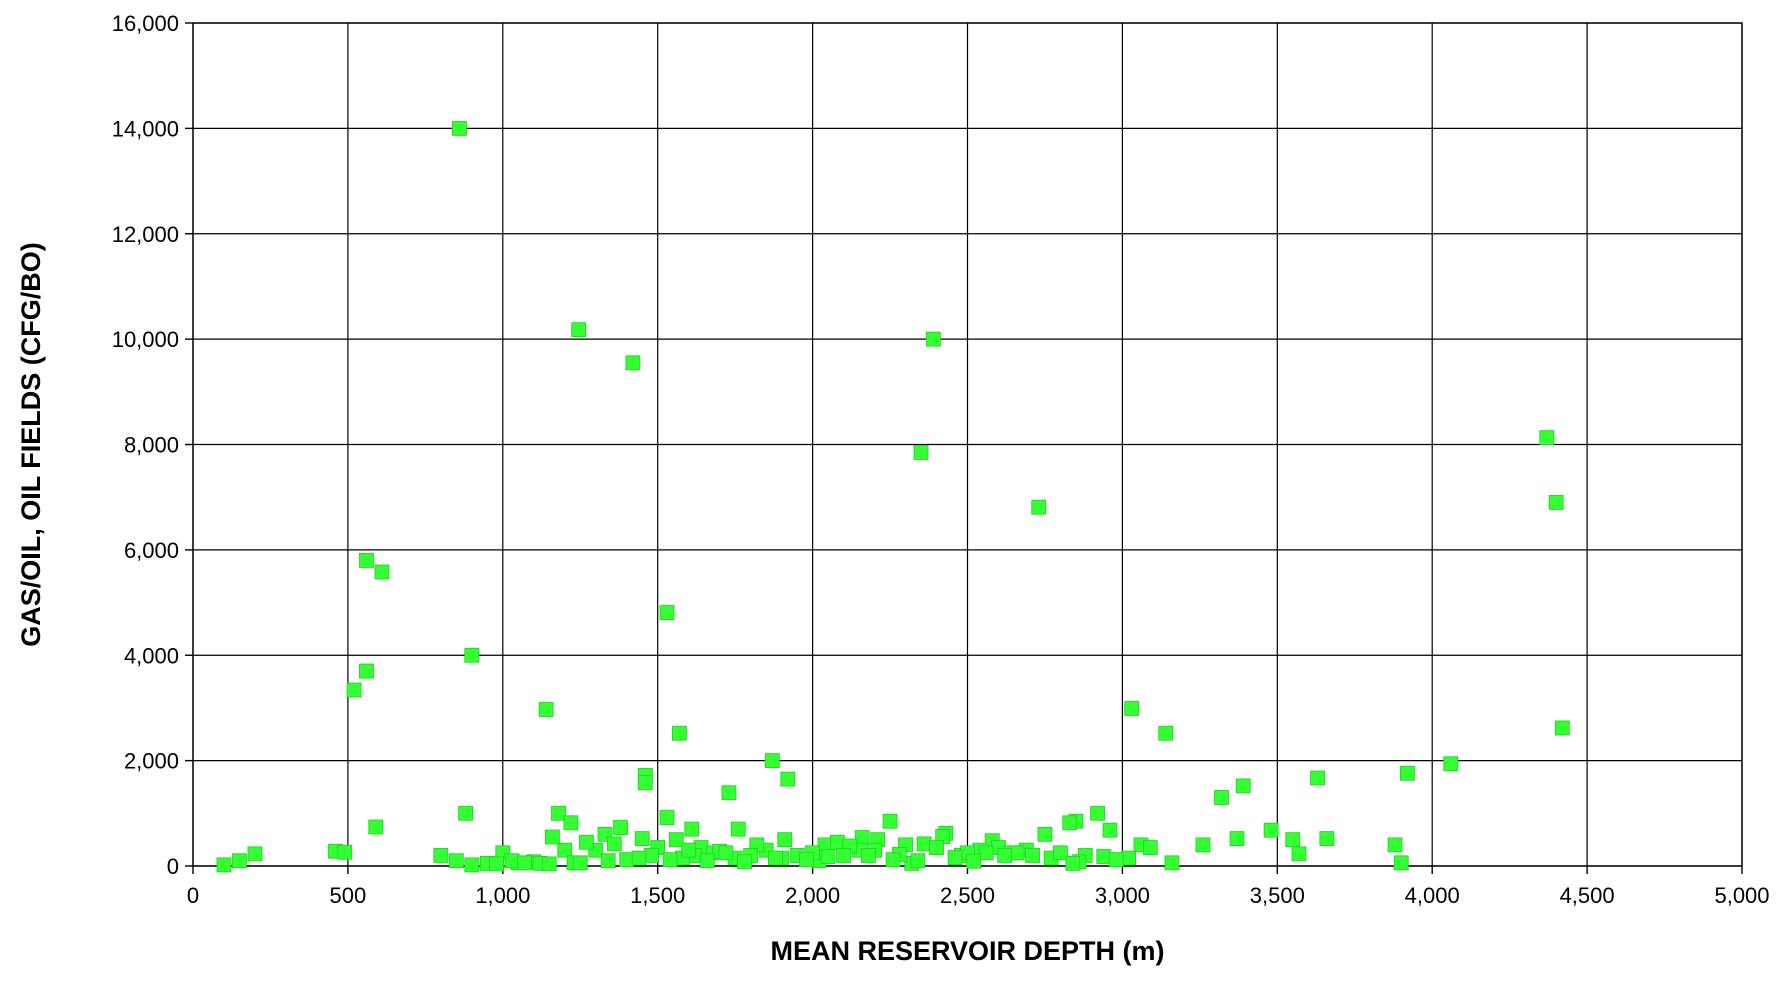  Describe the element at coordinates (967, 895) in the screenshot. I see `x-tick-label: 2,500` at that location.